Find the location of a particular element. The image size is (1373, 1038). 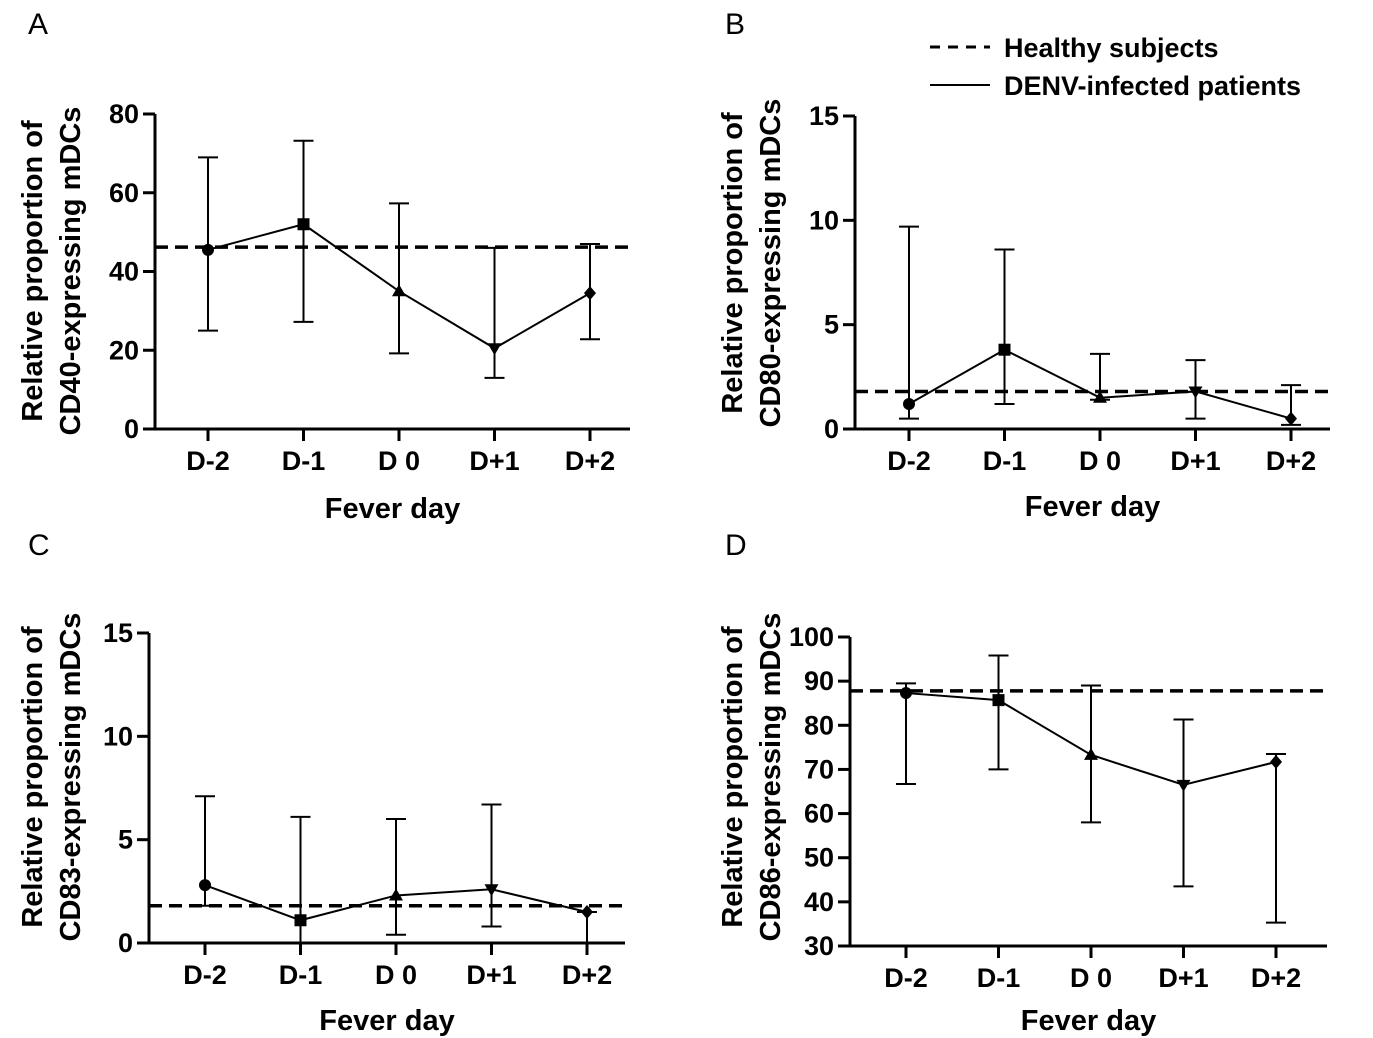

panel-b-x-tick-label: D-1 is located at coordinates (1005, 461).